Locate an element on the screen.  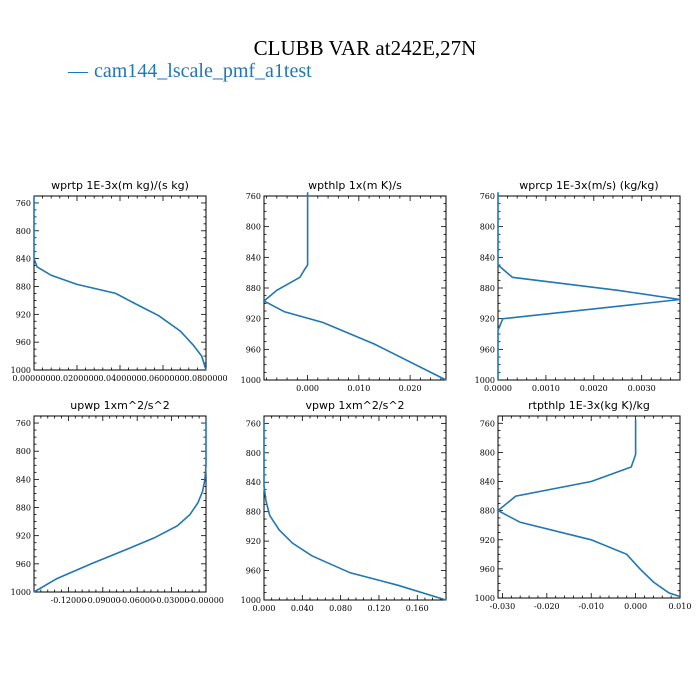
x-tick-label: -0.09000 is located at coordinates (103, 600).